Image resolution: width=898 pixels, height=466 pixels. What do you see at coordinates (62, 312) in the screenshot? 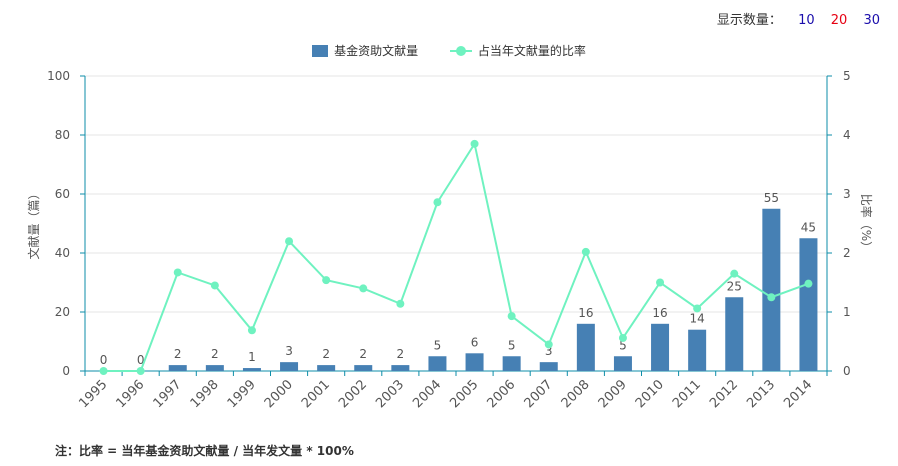
I see `y-tick-label: 20` at bounding box center [62, 312].